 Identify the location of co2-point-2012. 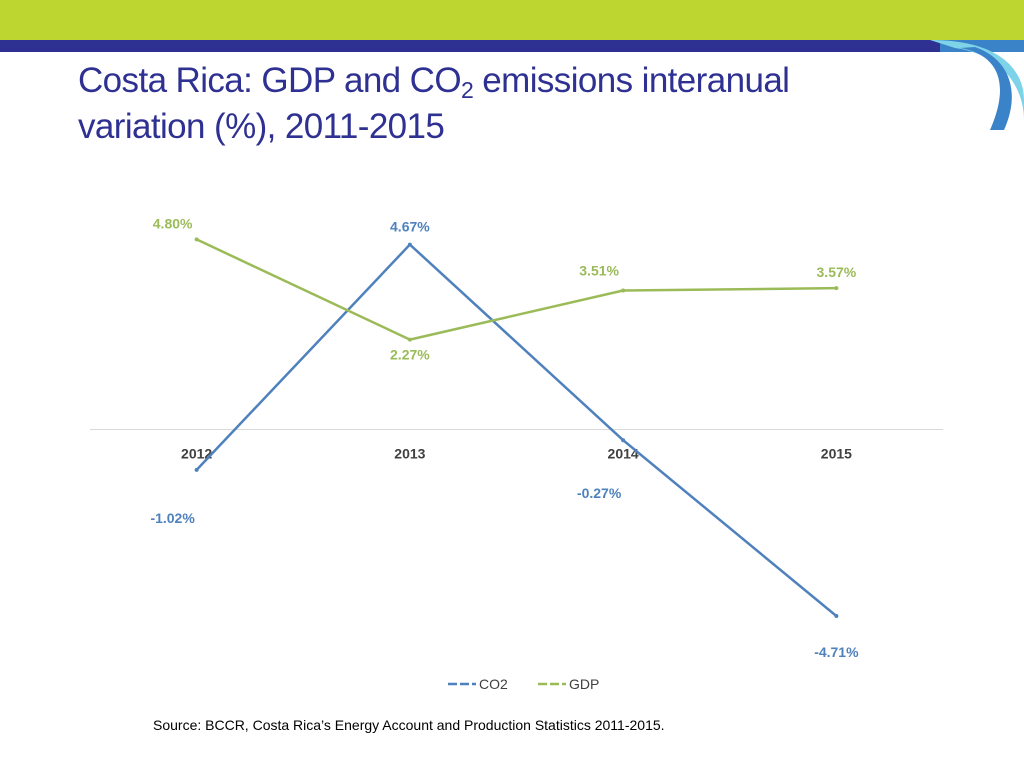
(196, 469).